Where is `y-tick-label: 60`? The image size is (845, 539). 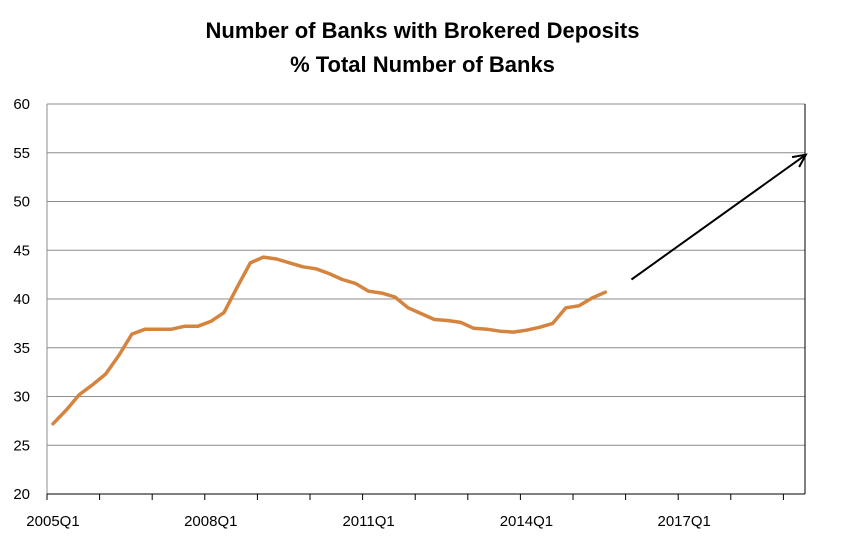 y-tick-label: 60 is located at coordinates (21, 104).